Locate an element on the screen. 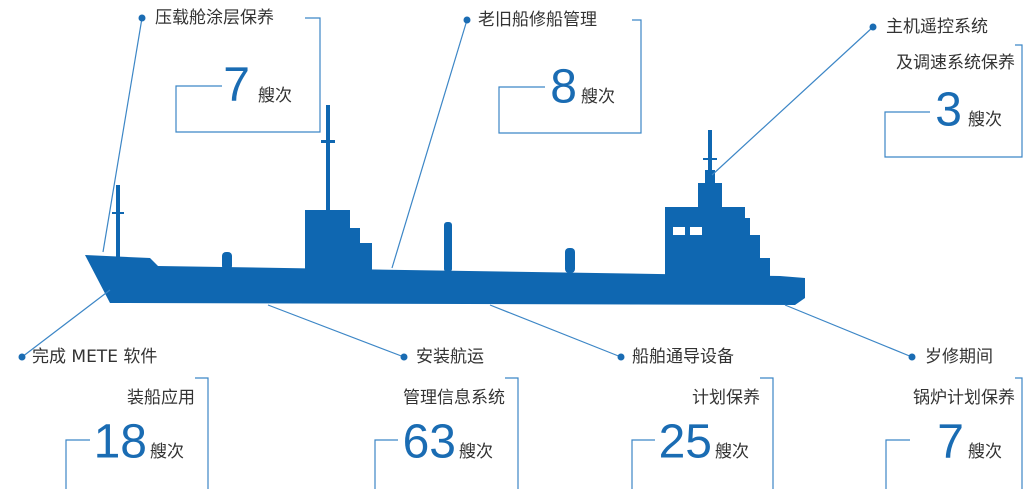 Image resolution: width=1024 pixels, height=489 pixels. callout: 老旧船修船管理 8 艘次 is located at coordinates (516, 139).